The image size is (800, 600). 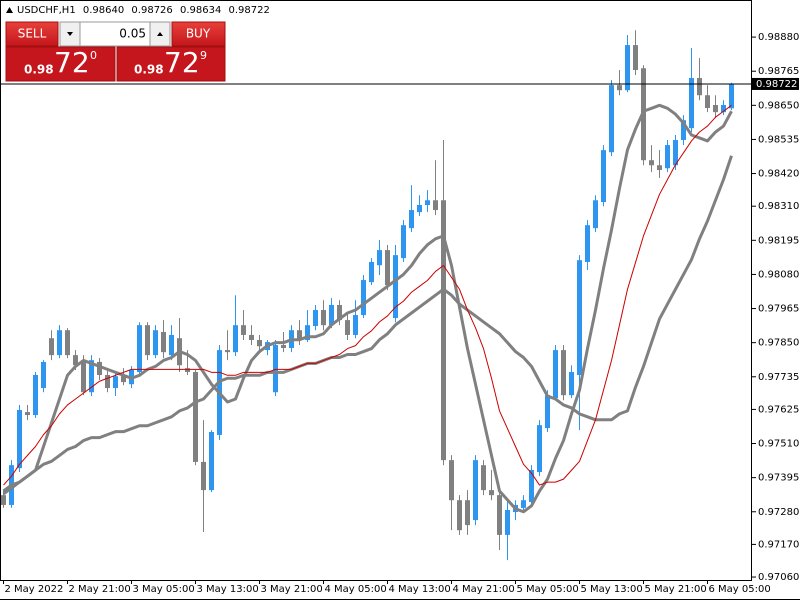 I want to click on ohlc-high: 0.98726, so click(x=151, y=10).